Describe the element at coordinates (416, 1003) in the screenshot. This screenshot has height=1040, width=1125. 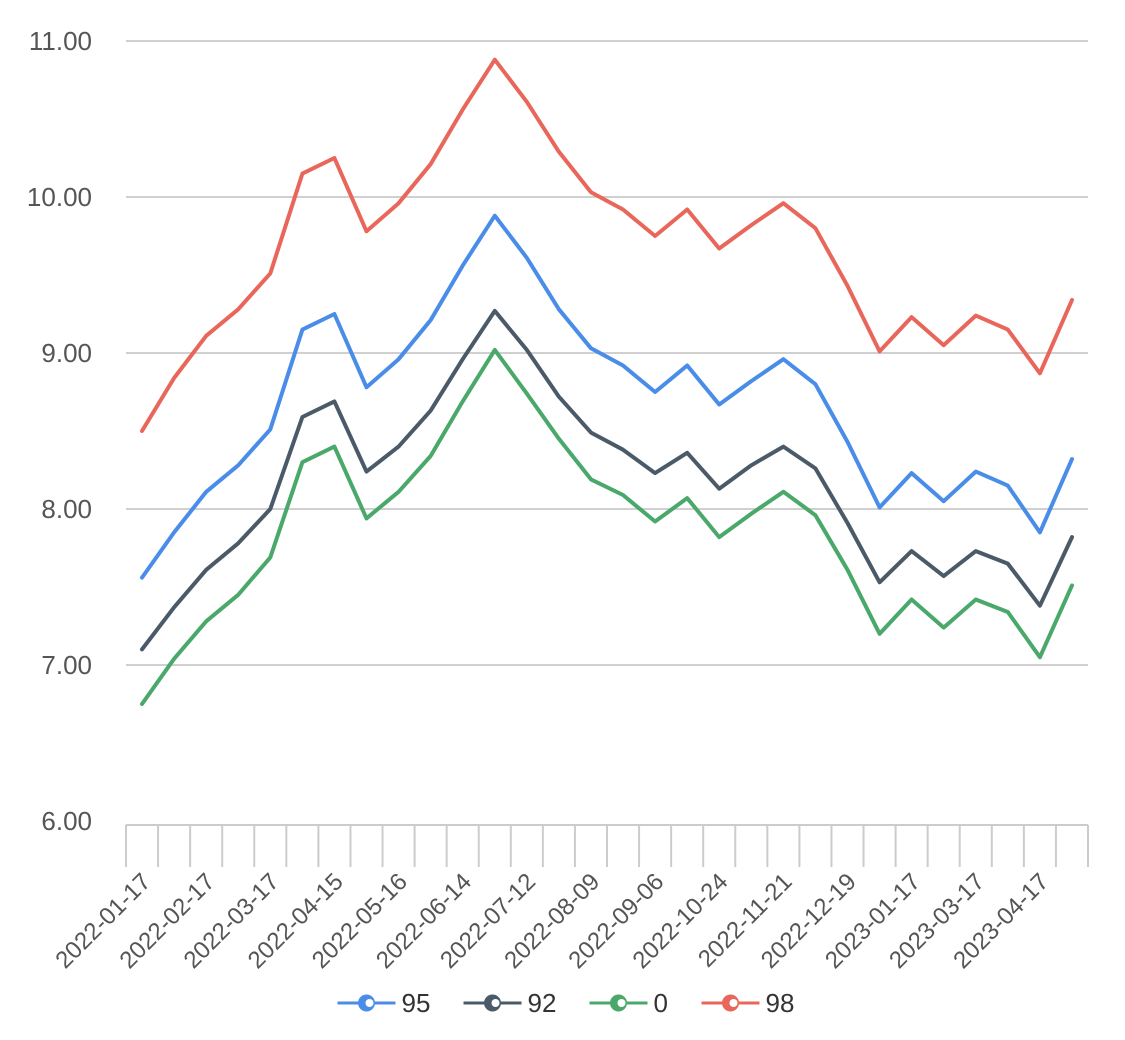
I see `legend-label: 95` at that location.